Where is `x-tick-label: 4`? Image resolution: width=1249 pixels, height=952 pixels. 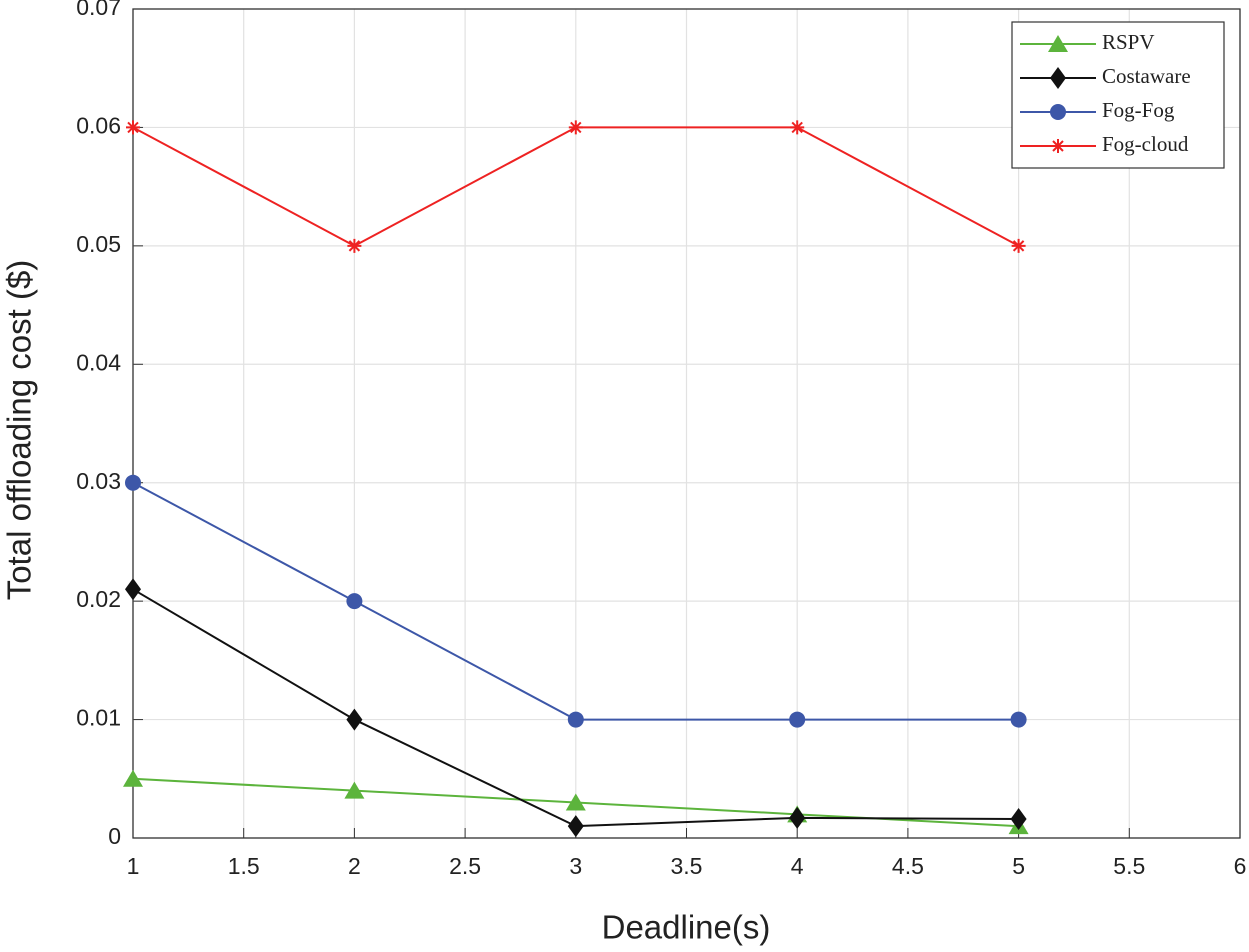
x-tick-label: 4 is located at coordinates (797, 866).